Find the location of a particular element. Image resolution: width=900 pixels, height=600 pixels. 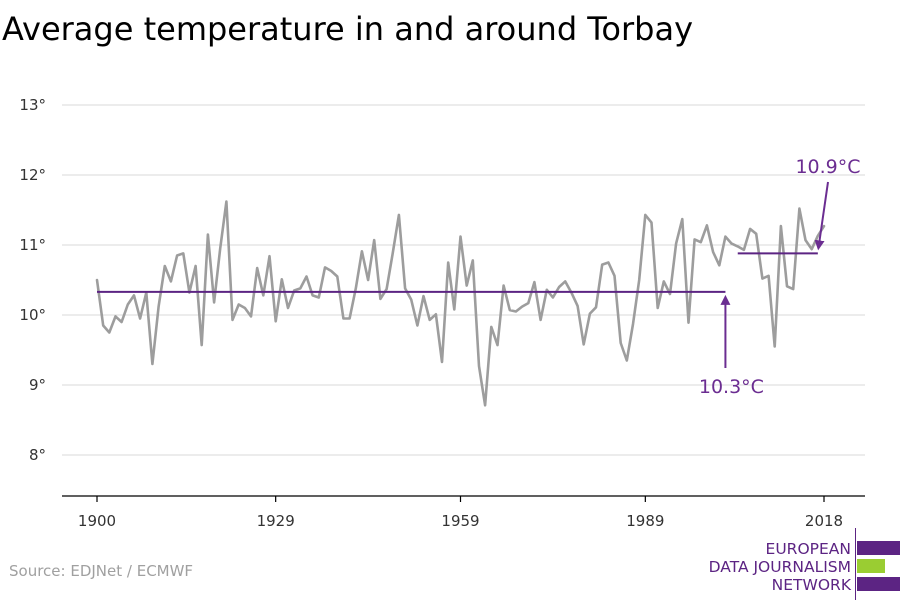

y-tick-label: 9° is located at coordinates (37, 385).